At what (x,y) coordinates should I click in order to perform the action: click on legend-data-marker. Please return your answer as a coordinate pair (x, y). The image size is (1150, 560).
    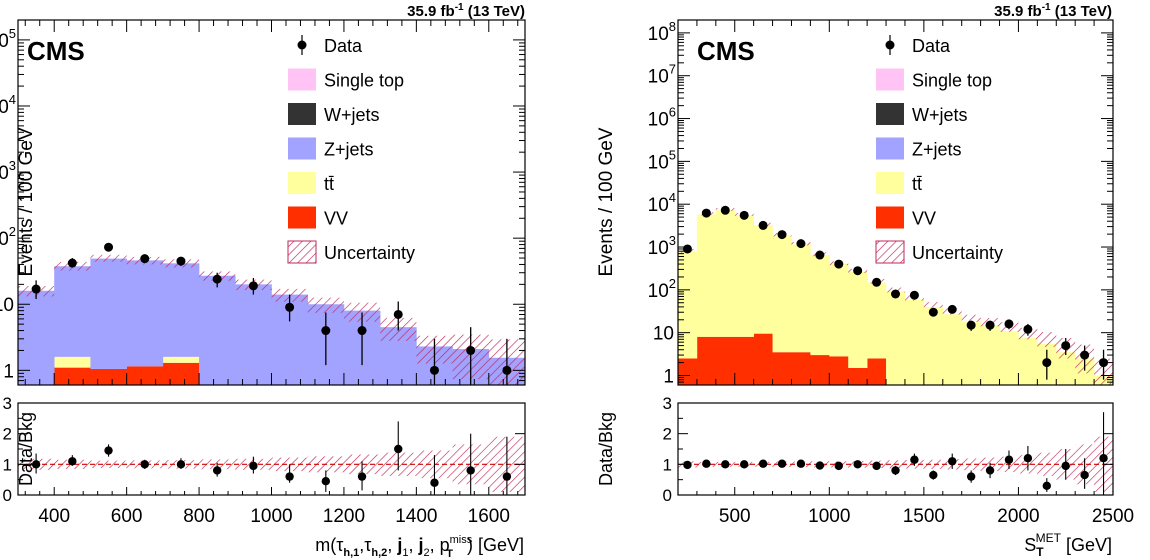
    Looking at the image, I should click on (302, 45).